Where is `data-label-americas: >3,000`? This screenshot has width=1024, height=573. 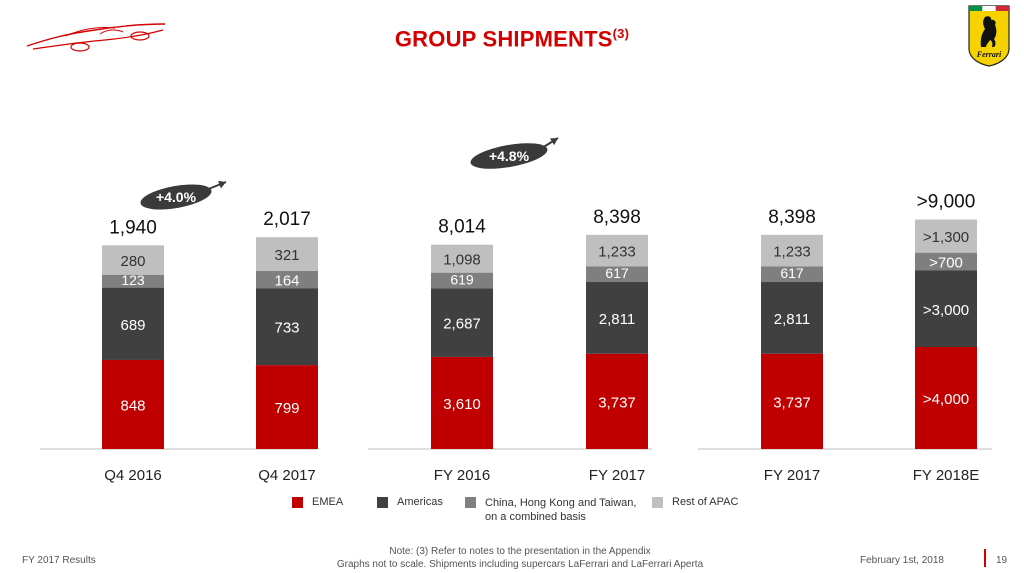
data-label-americas: >3,000 is located at coordinates (946, 310).